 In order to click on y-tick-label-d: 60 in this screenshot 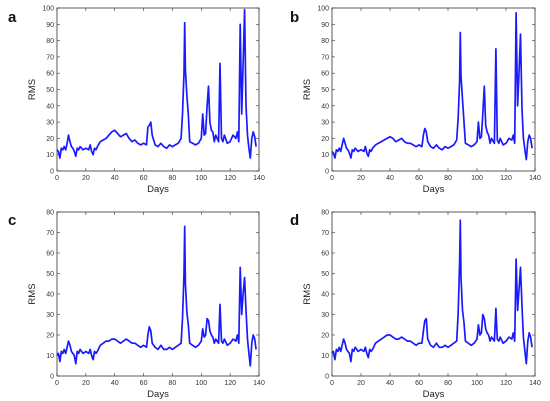, I will do `click(325, 254)`.